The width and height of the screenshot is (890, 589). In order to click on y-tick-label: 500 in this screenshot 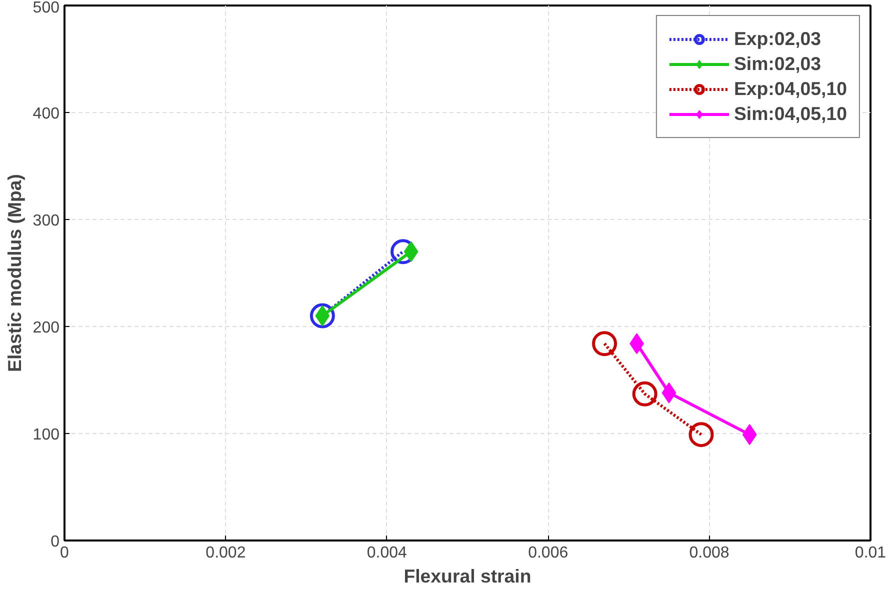, I will do `click(46, 8)`.